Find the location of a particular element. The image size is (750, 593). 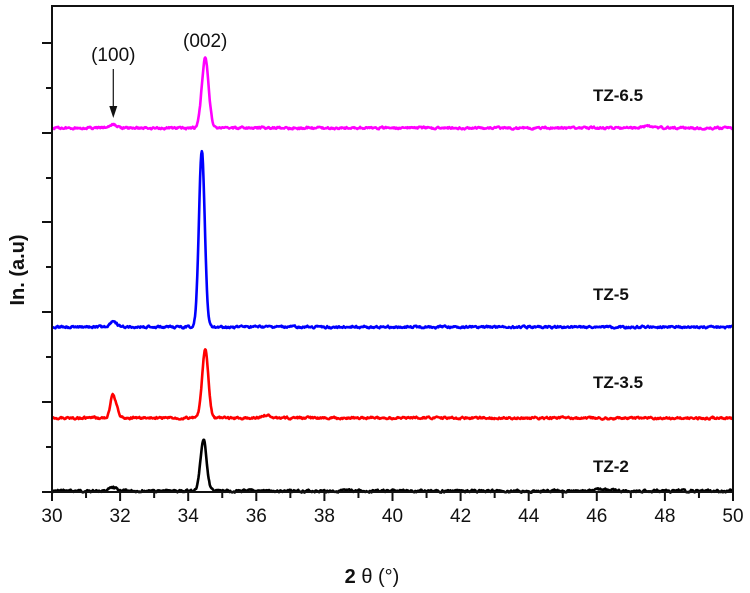

x-axis-title: 2 θ (°) is located at coordinates (372, 577).